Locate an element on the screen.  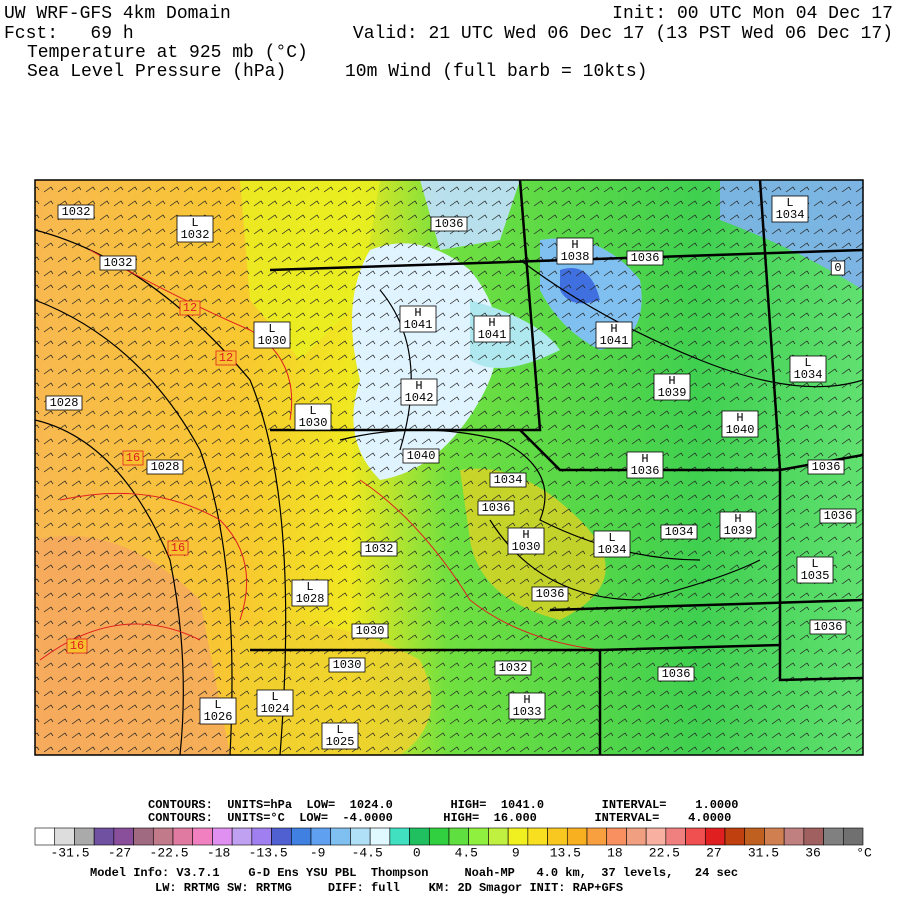
colorbar-label: 22.5 is located at coordinates (664, 852).